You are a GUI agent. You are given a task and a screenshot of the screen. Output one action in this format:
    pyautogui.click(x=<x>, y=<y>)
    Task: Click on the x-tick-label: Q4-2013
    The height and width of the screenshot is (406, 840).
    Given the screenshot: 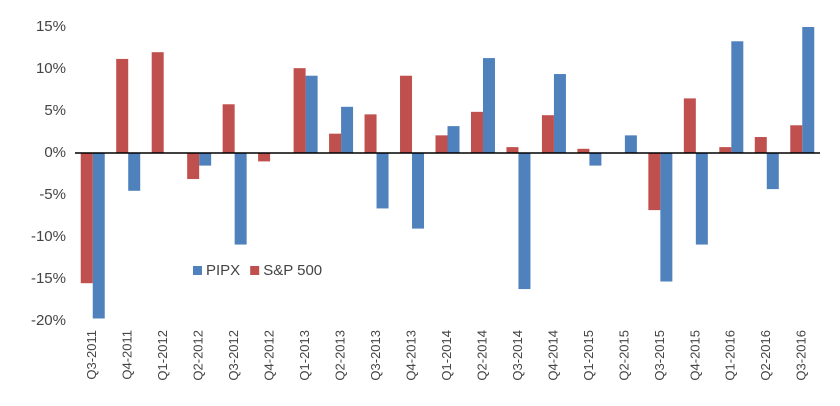 What is the action you would take?
    pyautogui.click(x=410, y=355)
    